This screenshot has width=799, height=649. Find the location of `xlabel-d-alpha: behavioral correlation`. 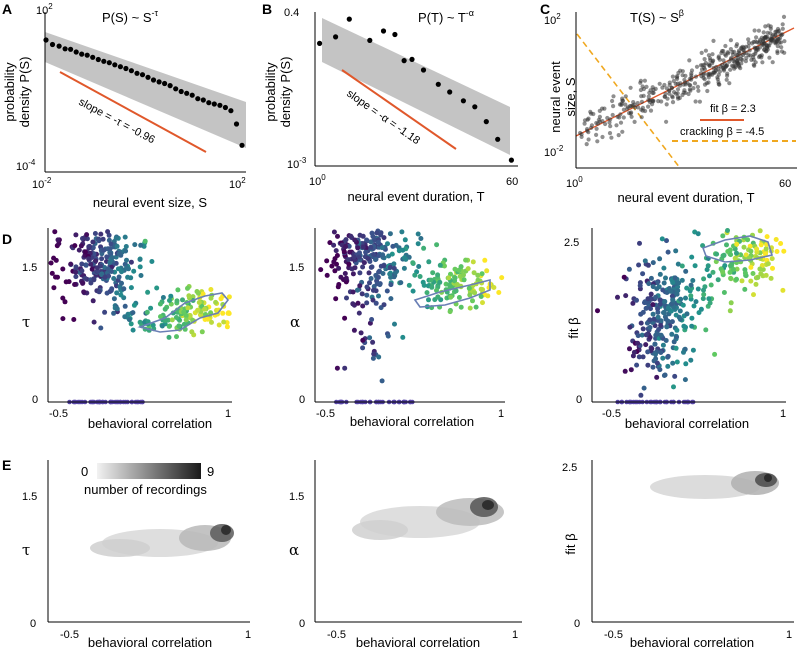

xlabel-d-alpha: behavioral correlation is located at coordinates (412, 421).